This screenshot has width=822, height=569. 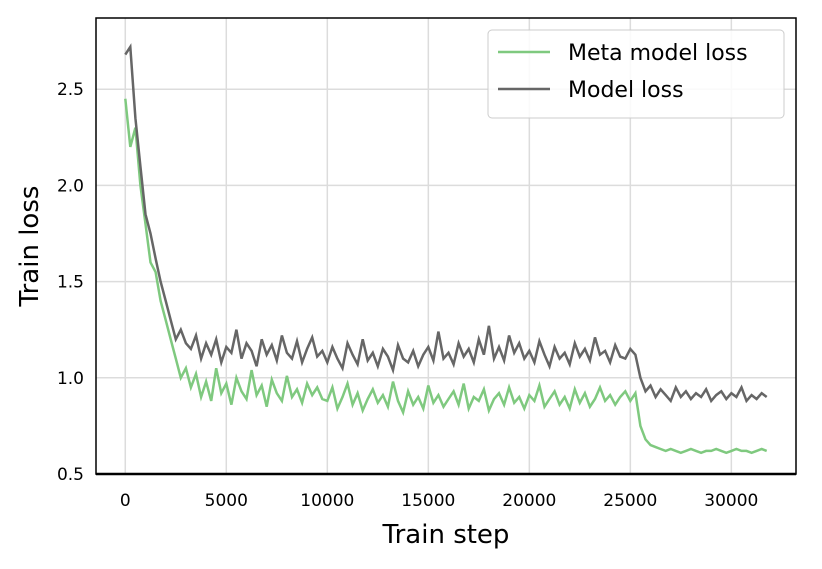 I want to click on y-tick-label: 2.5, so click(x=70, y=90).